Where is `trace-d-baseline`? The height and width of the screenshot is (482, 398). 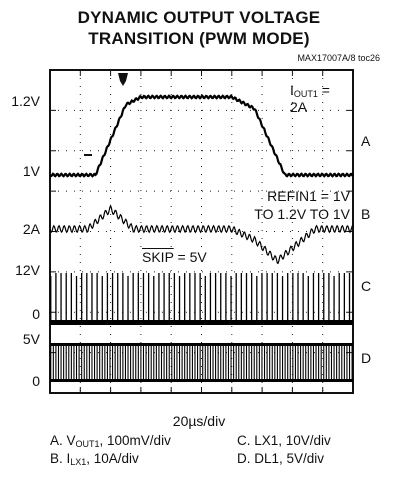 trace-d-baseline is located at coordinates (201, 380).